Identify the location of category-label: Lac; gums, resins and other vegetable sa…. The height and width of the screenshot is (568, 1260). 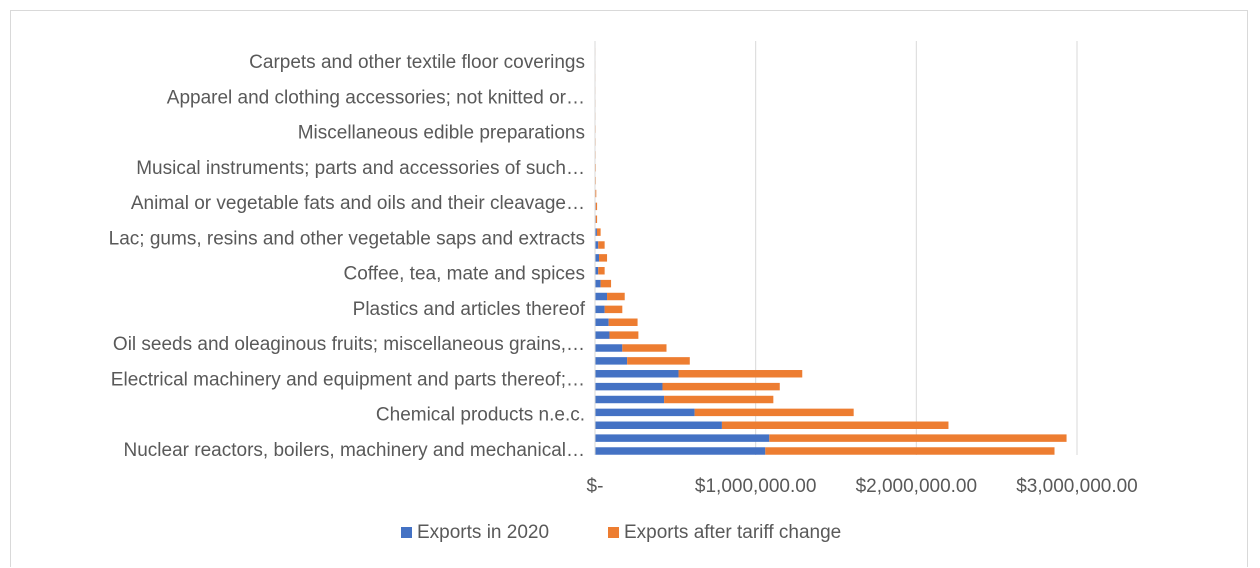
(347, 238).